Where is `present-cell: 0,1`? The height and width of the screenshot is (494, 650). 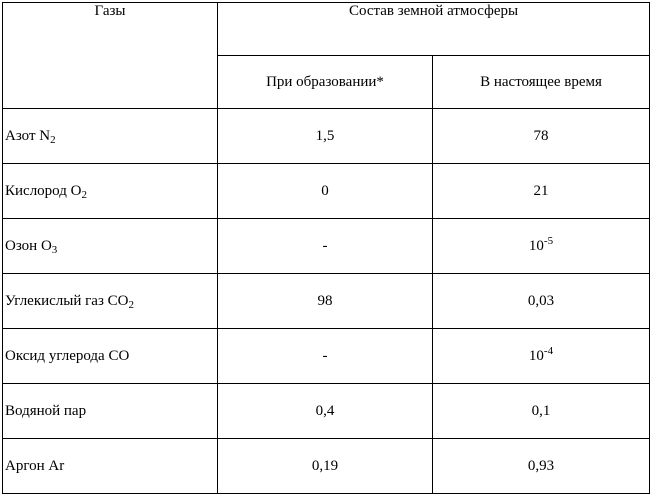
present-cell: 0,1 is located at coordinates (540, 411).